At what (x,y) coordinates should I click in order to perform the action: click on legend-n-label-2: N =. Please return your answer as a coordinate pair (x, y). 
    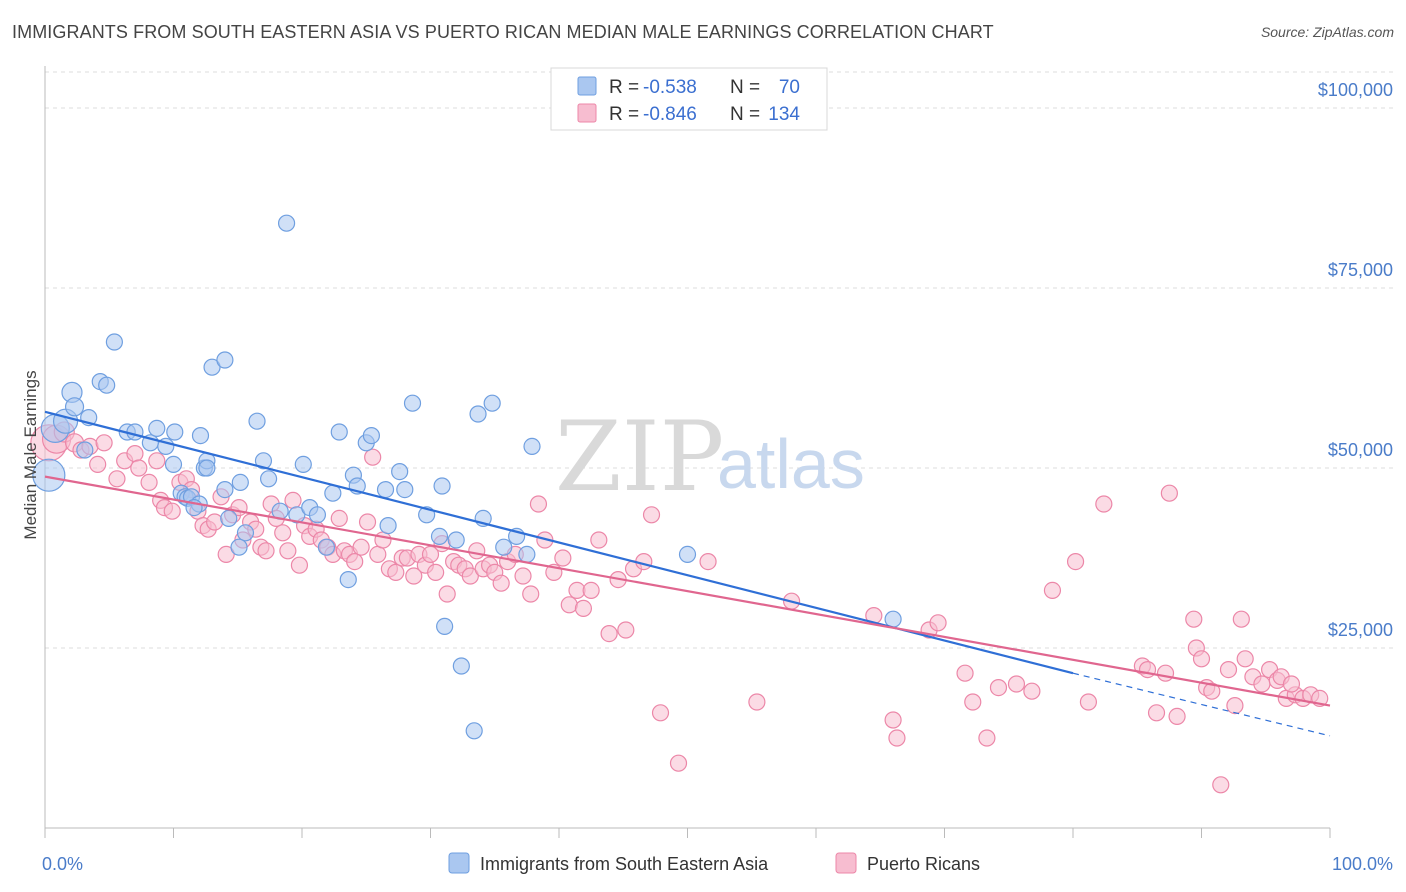
    Looking at the image, I should click on (745, 114).